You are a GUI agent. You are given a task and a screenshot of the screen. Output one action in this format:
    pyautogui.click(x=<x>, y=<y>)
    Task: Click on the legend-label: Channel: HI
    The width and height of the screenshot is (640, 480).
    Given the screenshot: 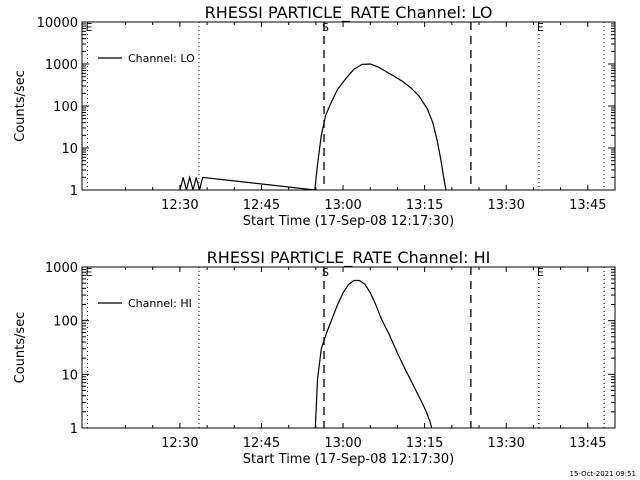 What is the action you would take?
    pyautogui.click(x=160, y=303)
    